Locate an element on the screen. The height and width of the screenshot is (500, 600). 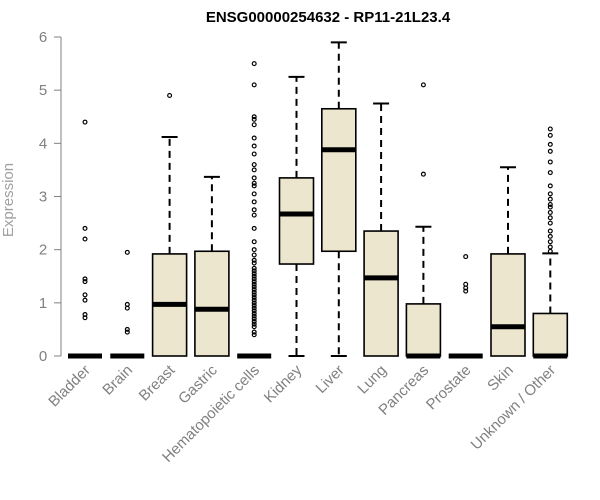
x-tick-label: Brain is located at coordinates (117, 380).